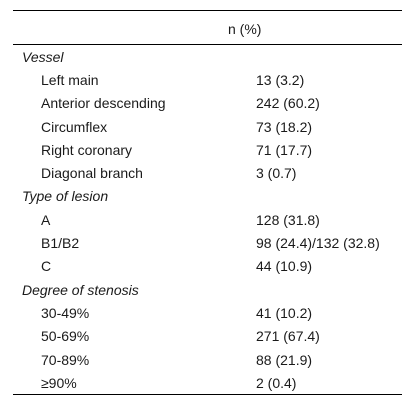 The height and width of the screenshot is (411, 412). Describe the element at coordinates (207, 10) in the screenshot. I see `top-rule` at that location.